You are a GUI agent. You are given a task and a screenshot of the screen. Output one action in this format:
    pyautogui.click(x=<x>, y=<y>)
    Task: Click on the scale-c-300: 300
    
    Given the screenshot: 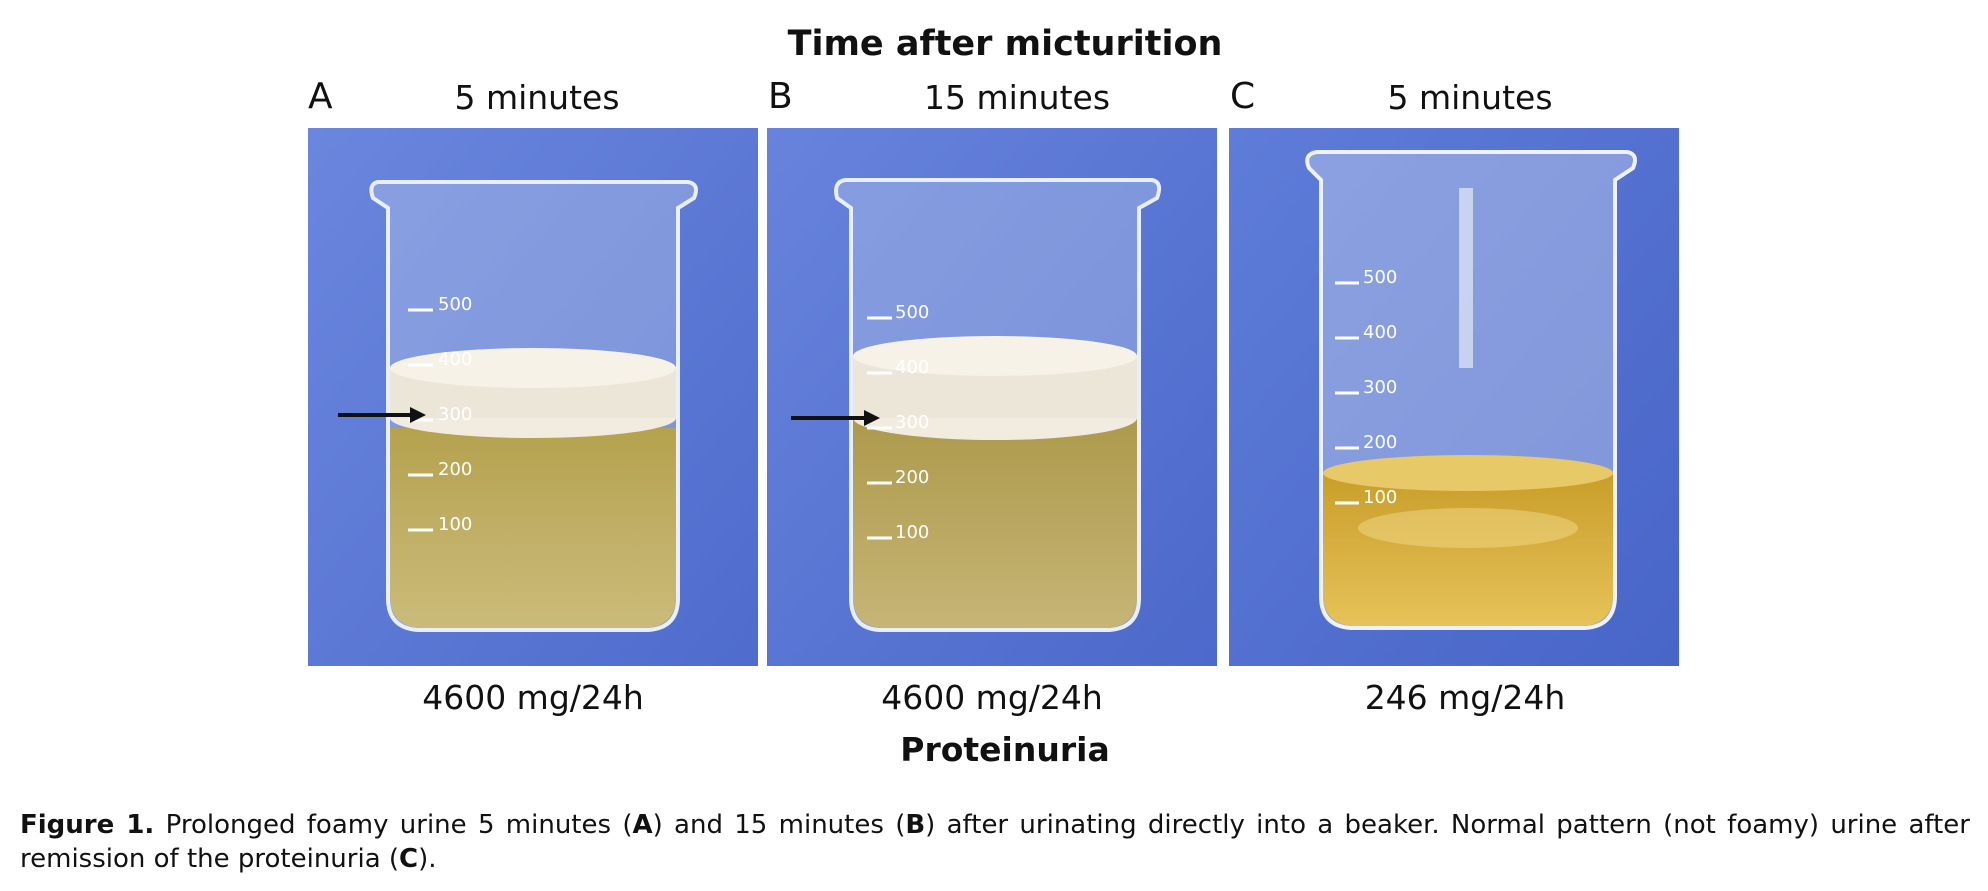 What is the action you would take?
    pyautogui.click(x=1380, y=387)
    